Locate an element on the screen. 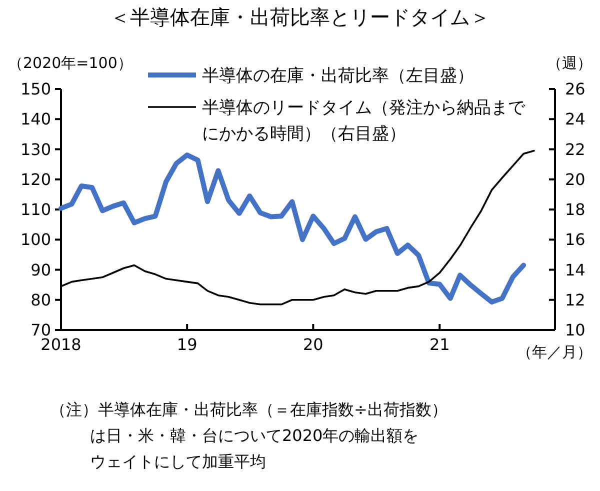 The width and height of the screenshot is (600, 491). x-axis-title: （年／月） is located at coordinates (554, 352).